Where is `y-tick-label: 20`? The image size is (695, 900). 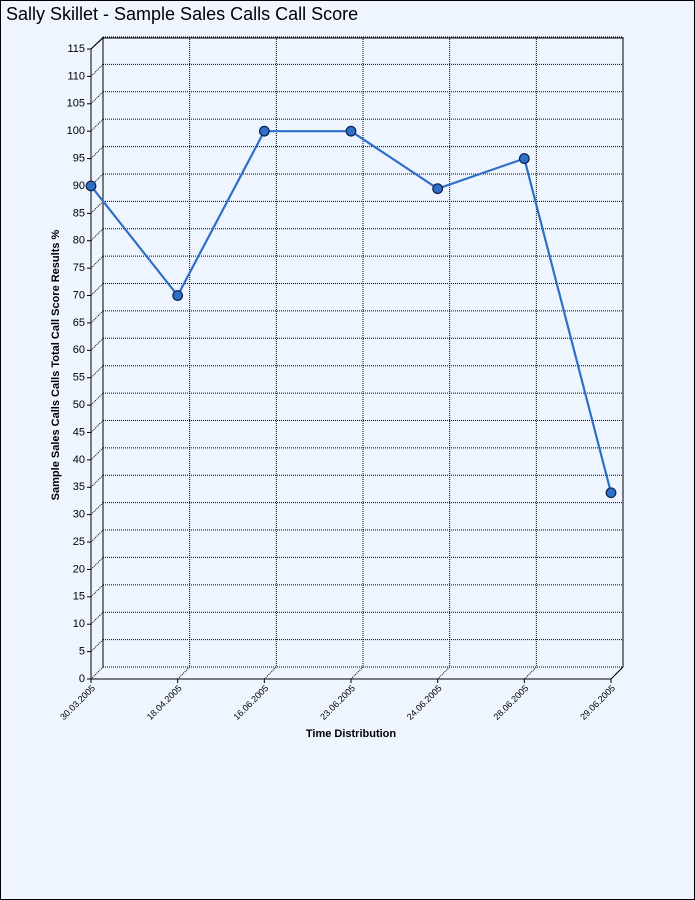 y-tick-label: 20 is located at coordinates (79, 569).